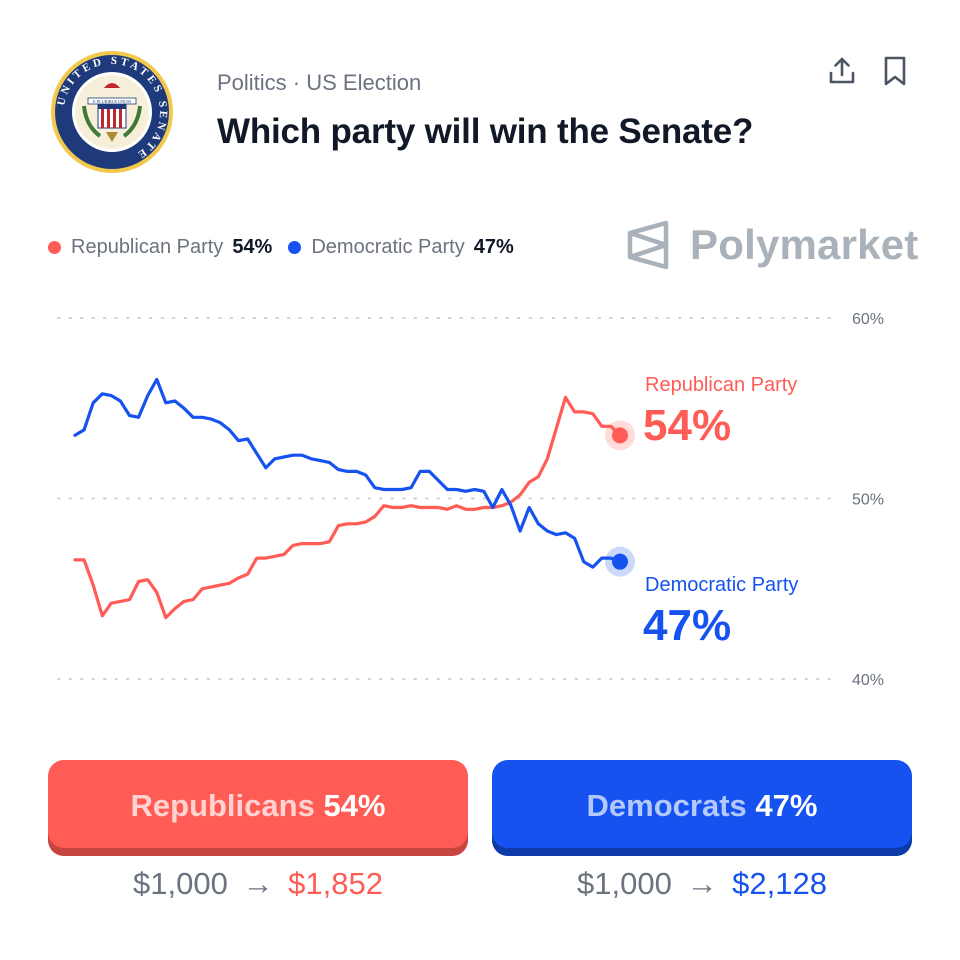 This screenshot has width=960, height=960. What do you see at coordinates (687, 425) in the screenshot?
I see `chart-label-republican-value: 54%` at bounding box center [687, 425].